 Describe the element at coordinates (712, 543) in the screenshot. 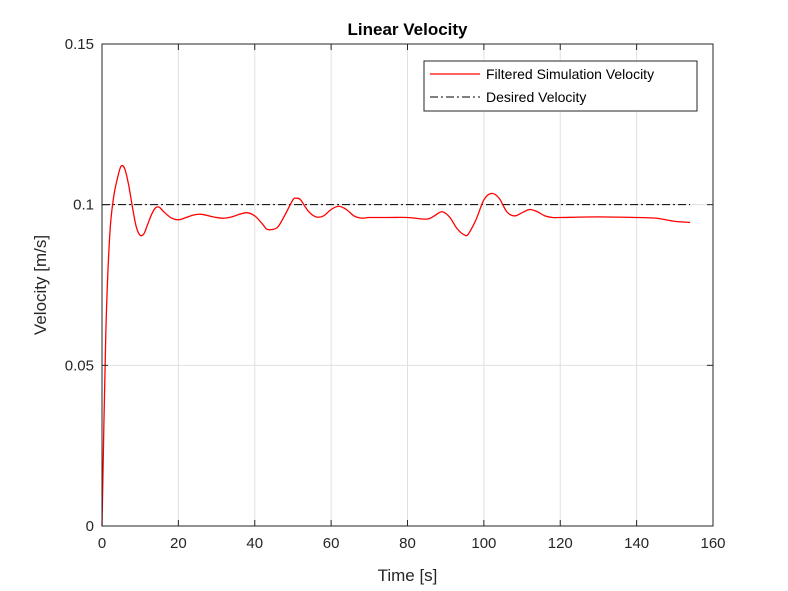

I see `x-tick-label: 160` at that location.